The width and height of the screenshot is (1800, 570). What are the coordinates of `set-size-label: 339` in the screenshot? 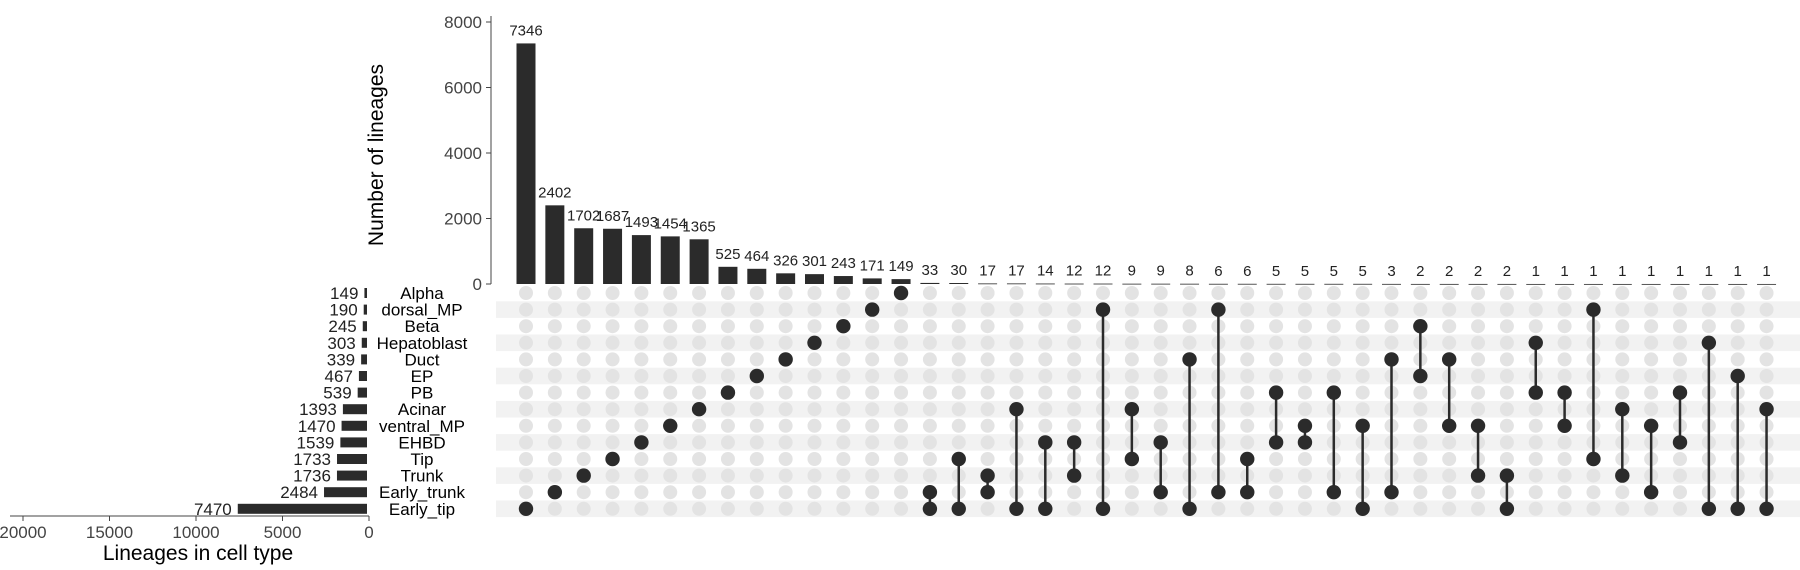 It's located at (341, 359).